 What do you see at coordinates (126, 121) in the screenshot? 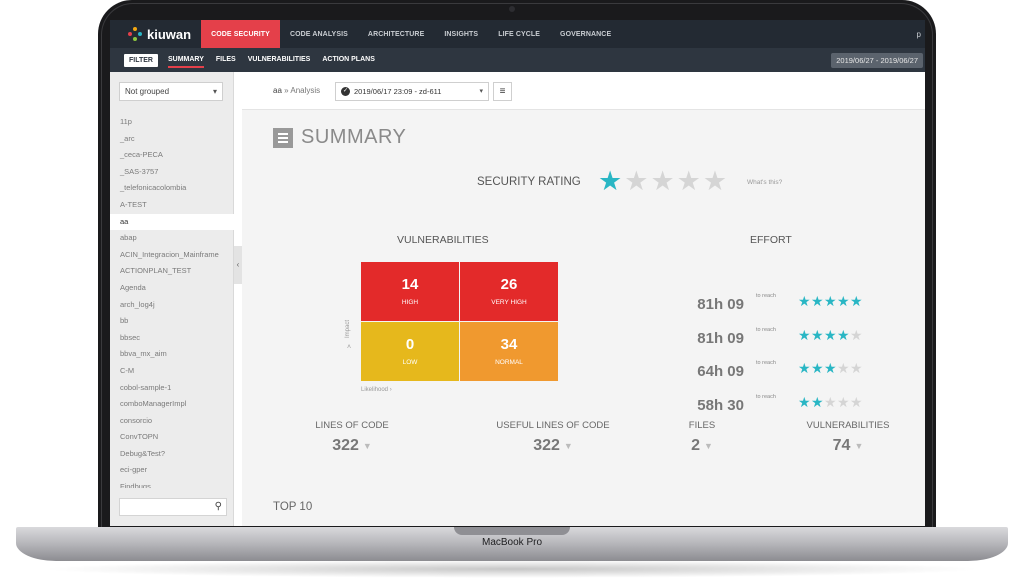
I see `sidebar-project-item: 11p` at bounding box center [126, 121].